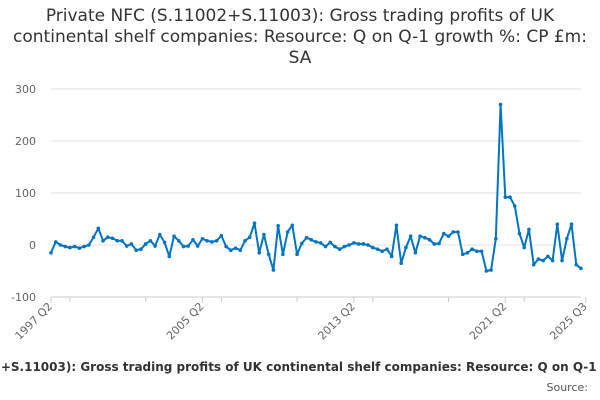 The height and width of the screenshot is (400, 600). Describe the element at coordinates (25, 141) in the screenshot. I see `y-tick-label: 200` at that location.